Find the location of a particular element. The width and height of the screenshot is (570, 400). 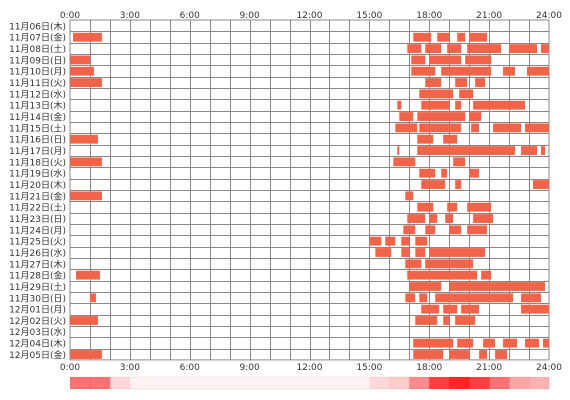

row-label: 11月09日(日) is located at coordinates (37, 60).